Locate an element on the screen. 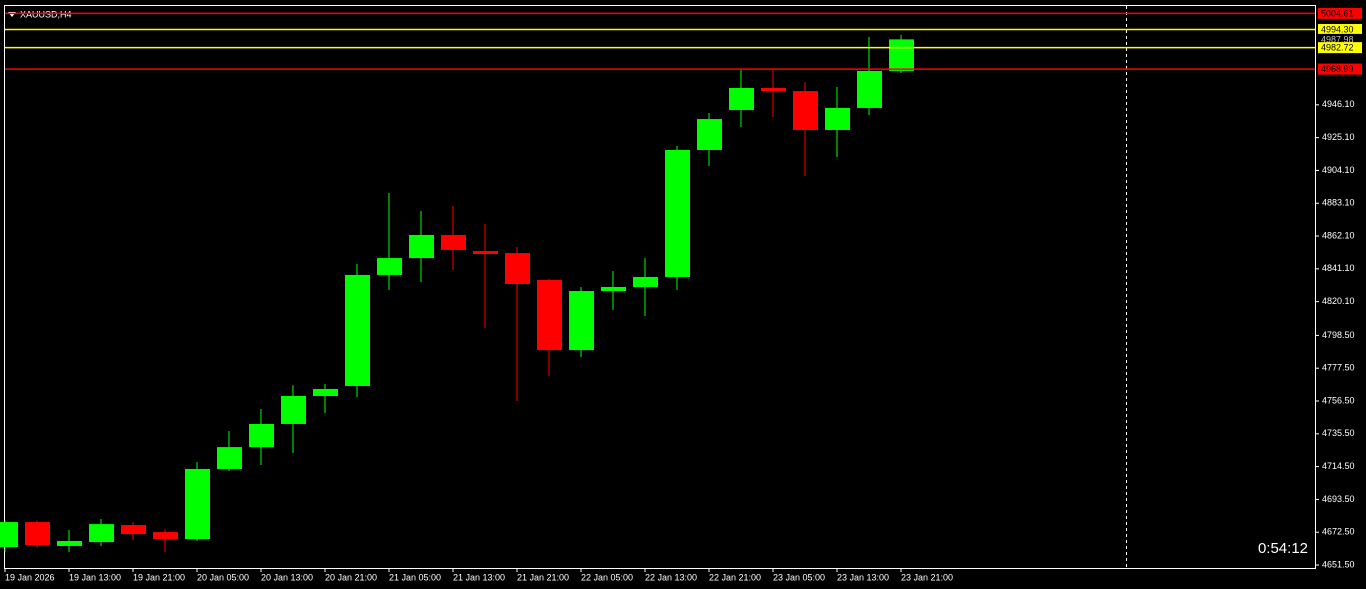 Image resolution: width=1366 pixels, height=589 pixels. x-tick-label: 19 Jan 21:00 is located at coordinates (159, 577).